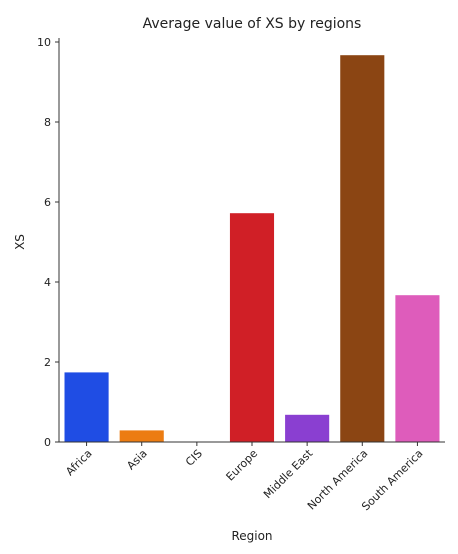  Describe the element at coordinates (194, 458) in the screenshot. I see `x-tick-label: CIS` at that location.